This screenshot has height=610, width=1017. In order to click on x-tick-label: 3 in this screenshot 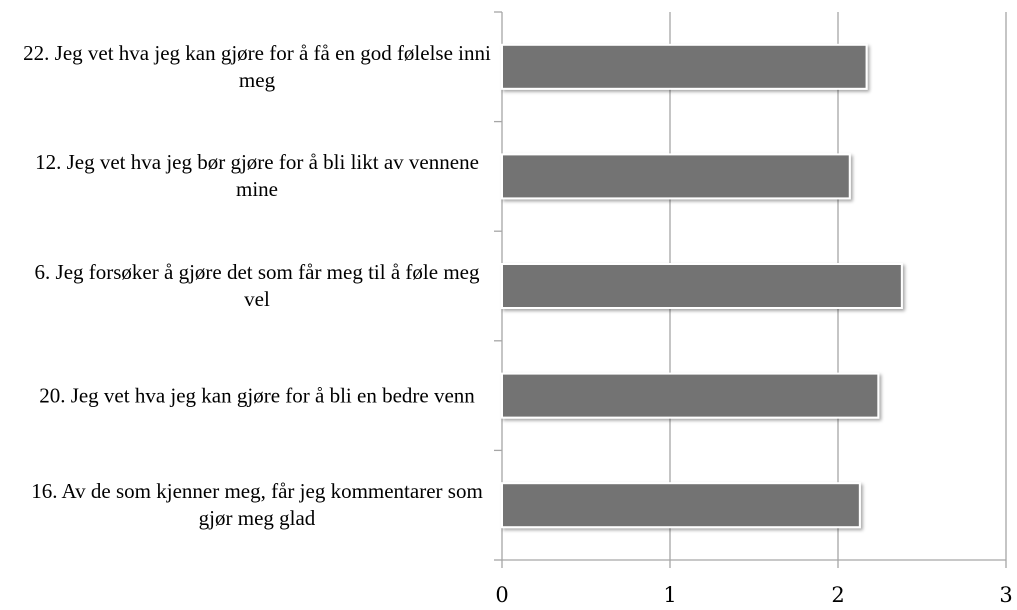, I will do `click(1005, 595)`.